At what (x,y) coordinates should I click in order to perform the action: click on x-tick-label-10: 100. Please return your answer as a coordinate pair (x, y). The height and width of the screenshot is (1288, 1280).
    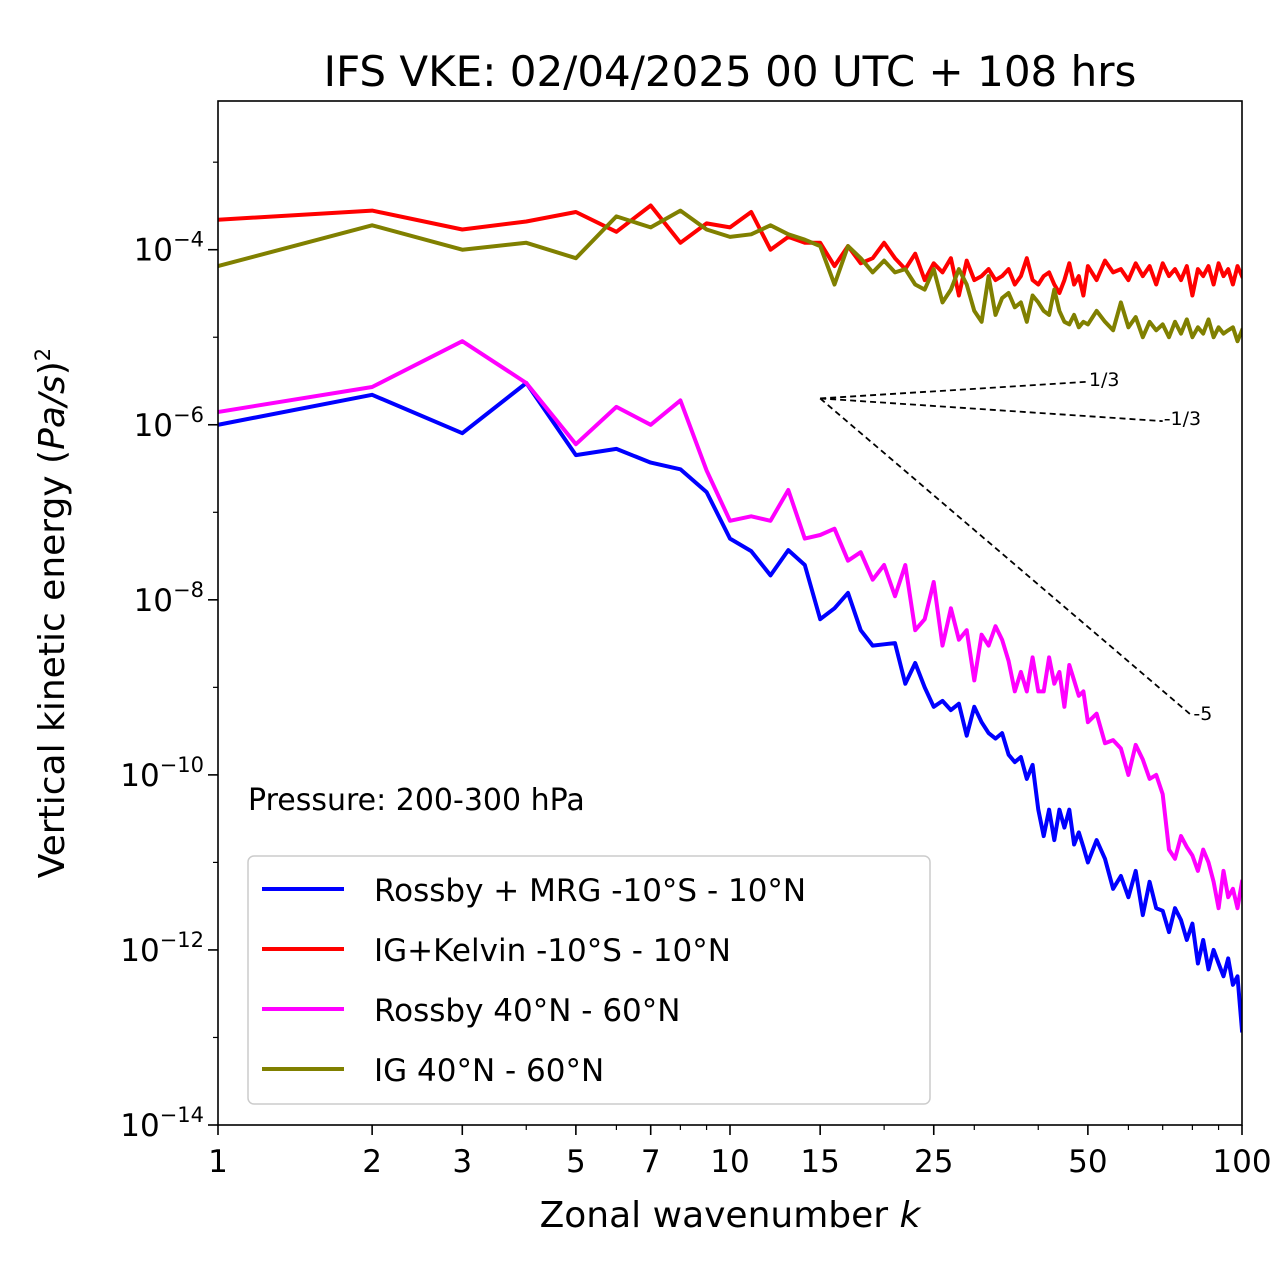
    Looking at the image, I should click on (1241, 1162).